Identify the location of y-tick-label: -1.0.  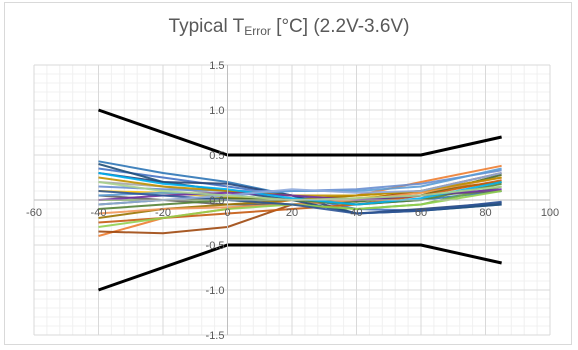
(215, 291).